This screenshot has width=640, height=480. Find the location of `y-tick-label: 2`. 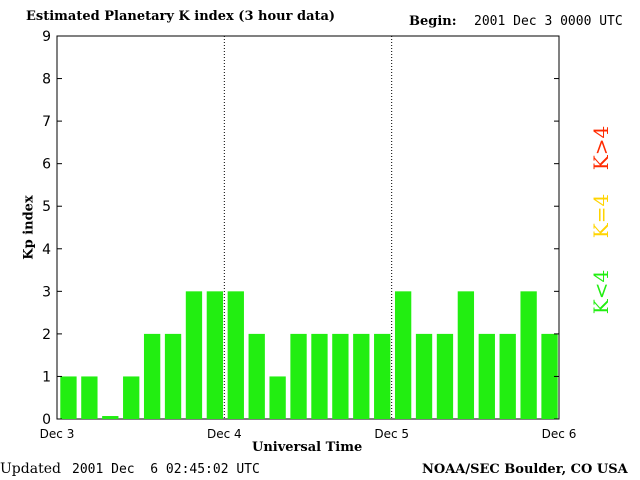

y-tick-label: 2 is located at coordinates (46, 335).